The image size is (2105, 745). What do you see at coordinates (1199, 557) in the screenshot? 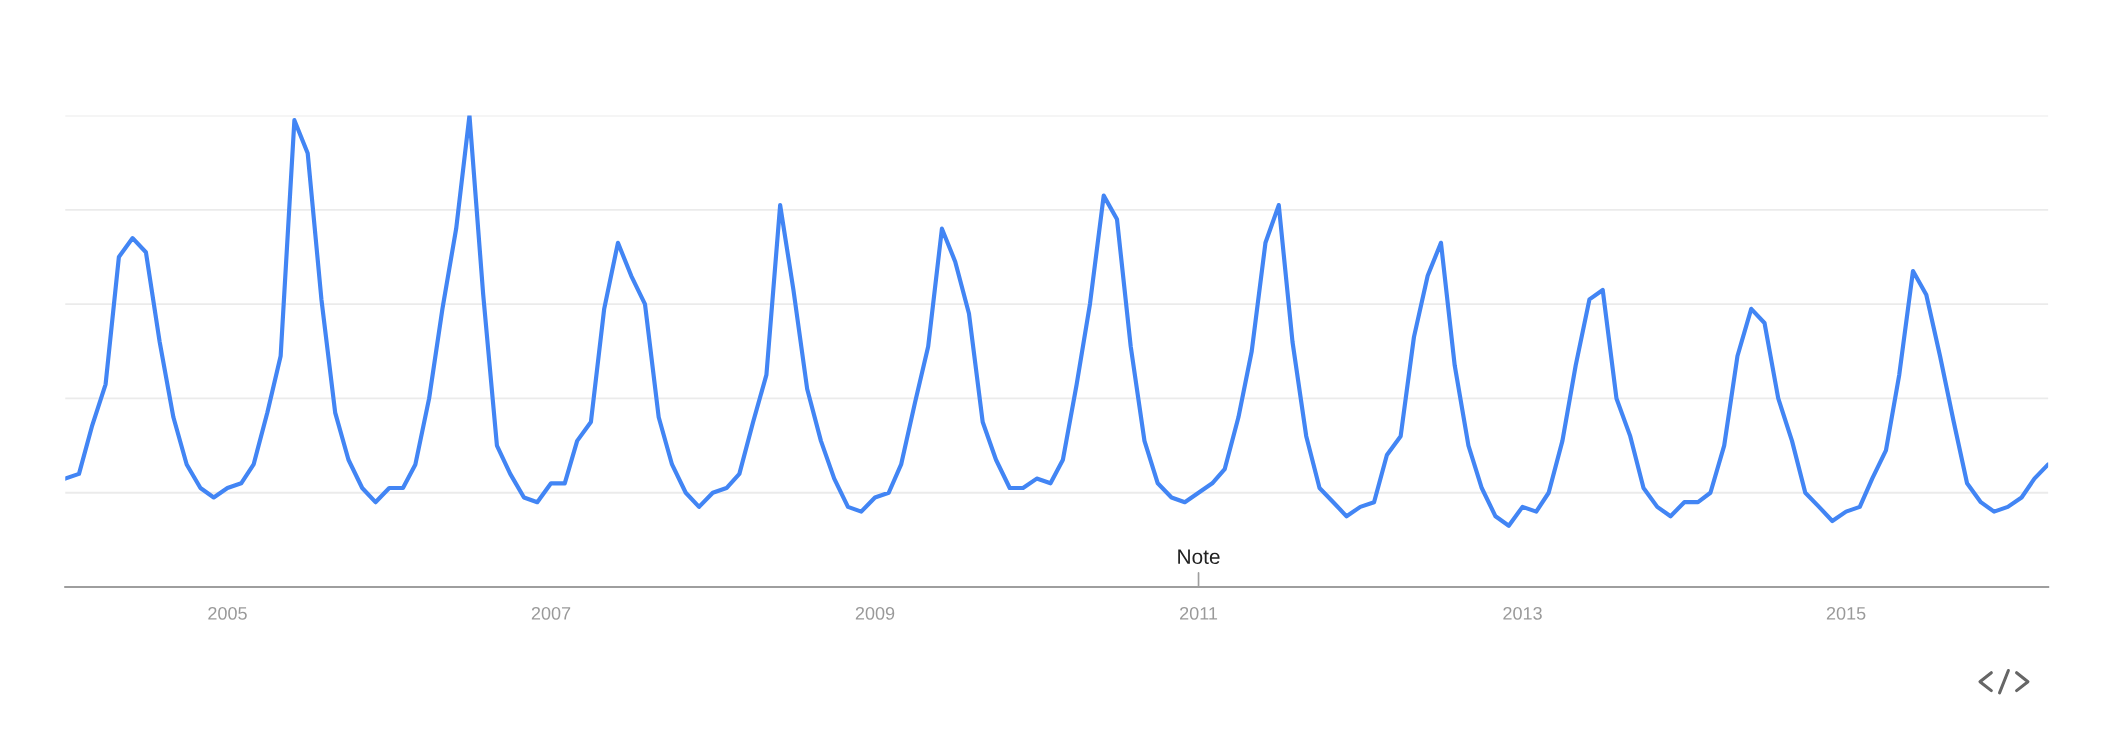
I see `ref-line-label: Note` at bounding box center [1199, 557].